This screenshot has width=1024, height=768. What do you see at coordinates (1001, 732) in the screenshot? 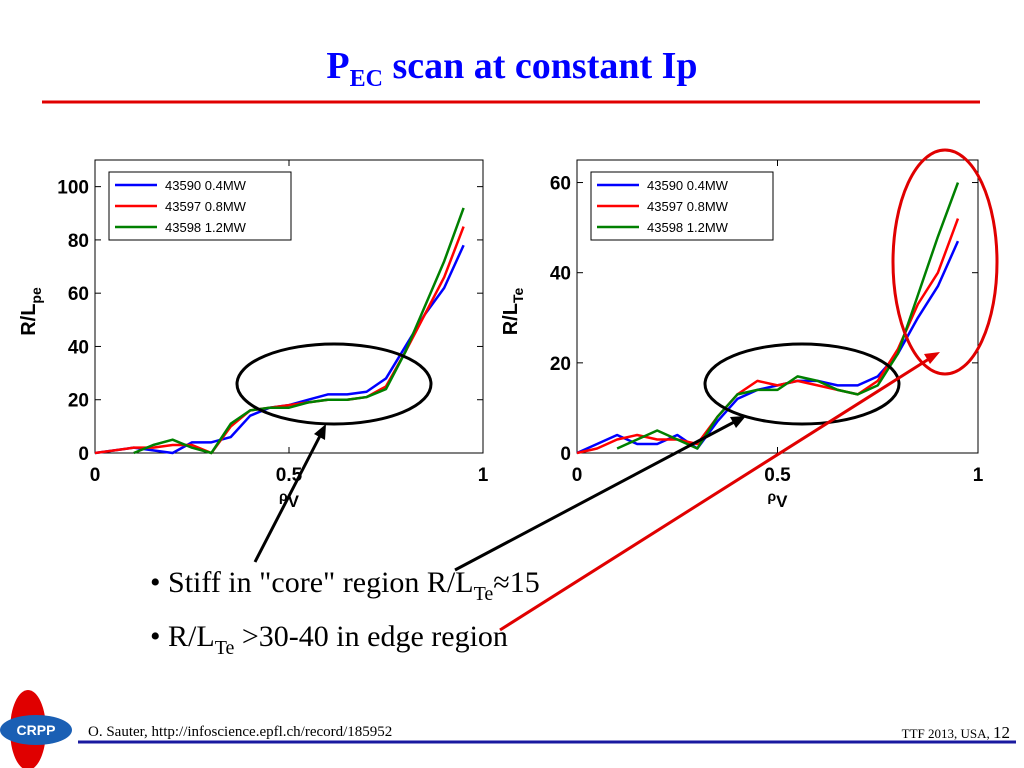
I see `page-number: 12` at bounding box center [1001, 732].